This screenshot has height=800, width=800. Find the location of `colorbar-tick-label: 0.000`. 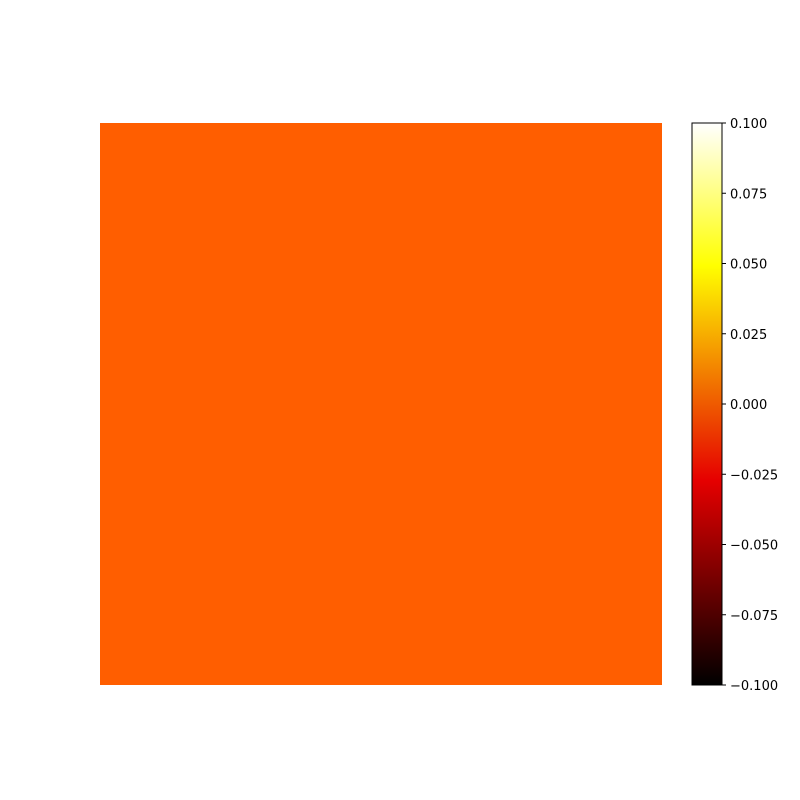

colorbar-tick-label: 0.000 is located at coordinates (748, 405).